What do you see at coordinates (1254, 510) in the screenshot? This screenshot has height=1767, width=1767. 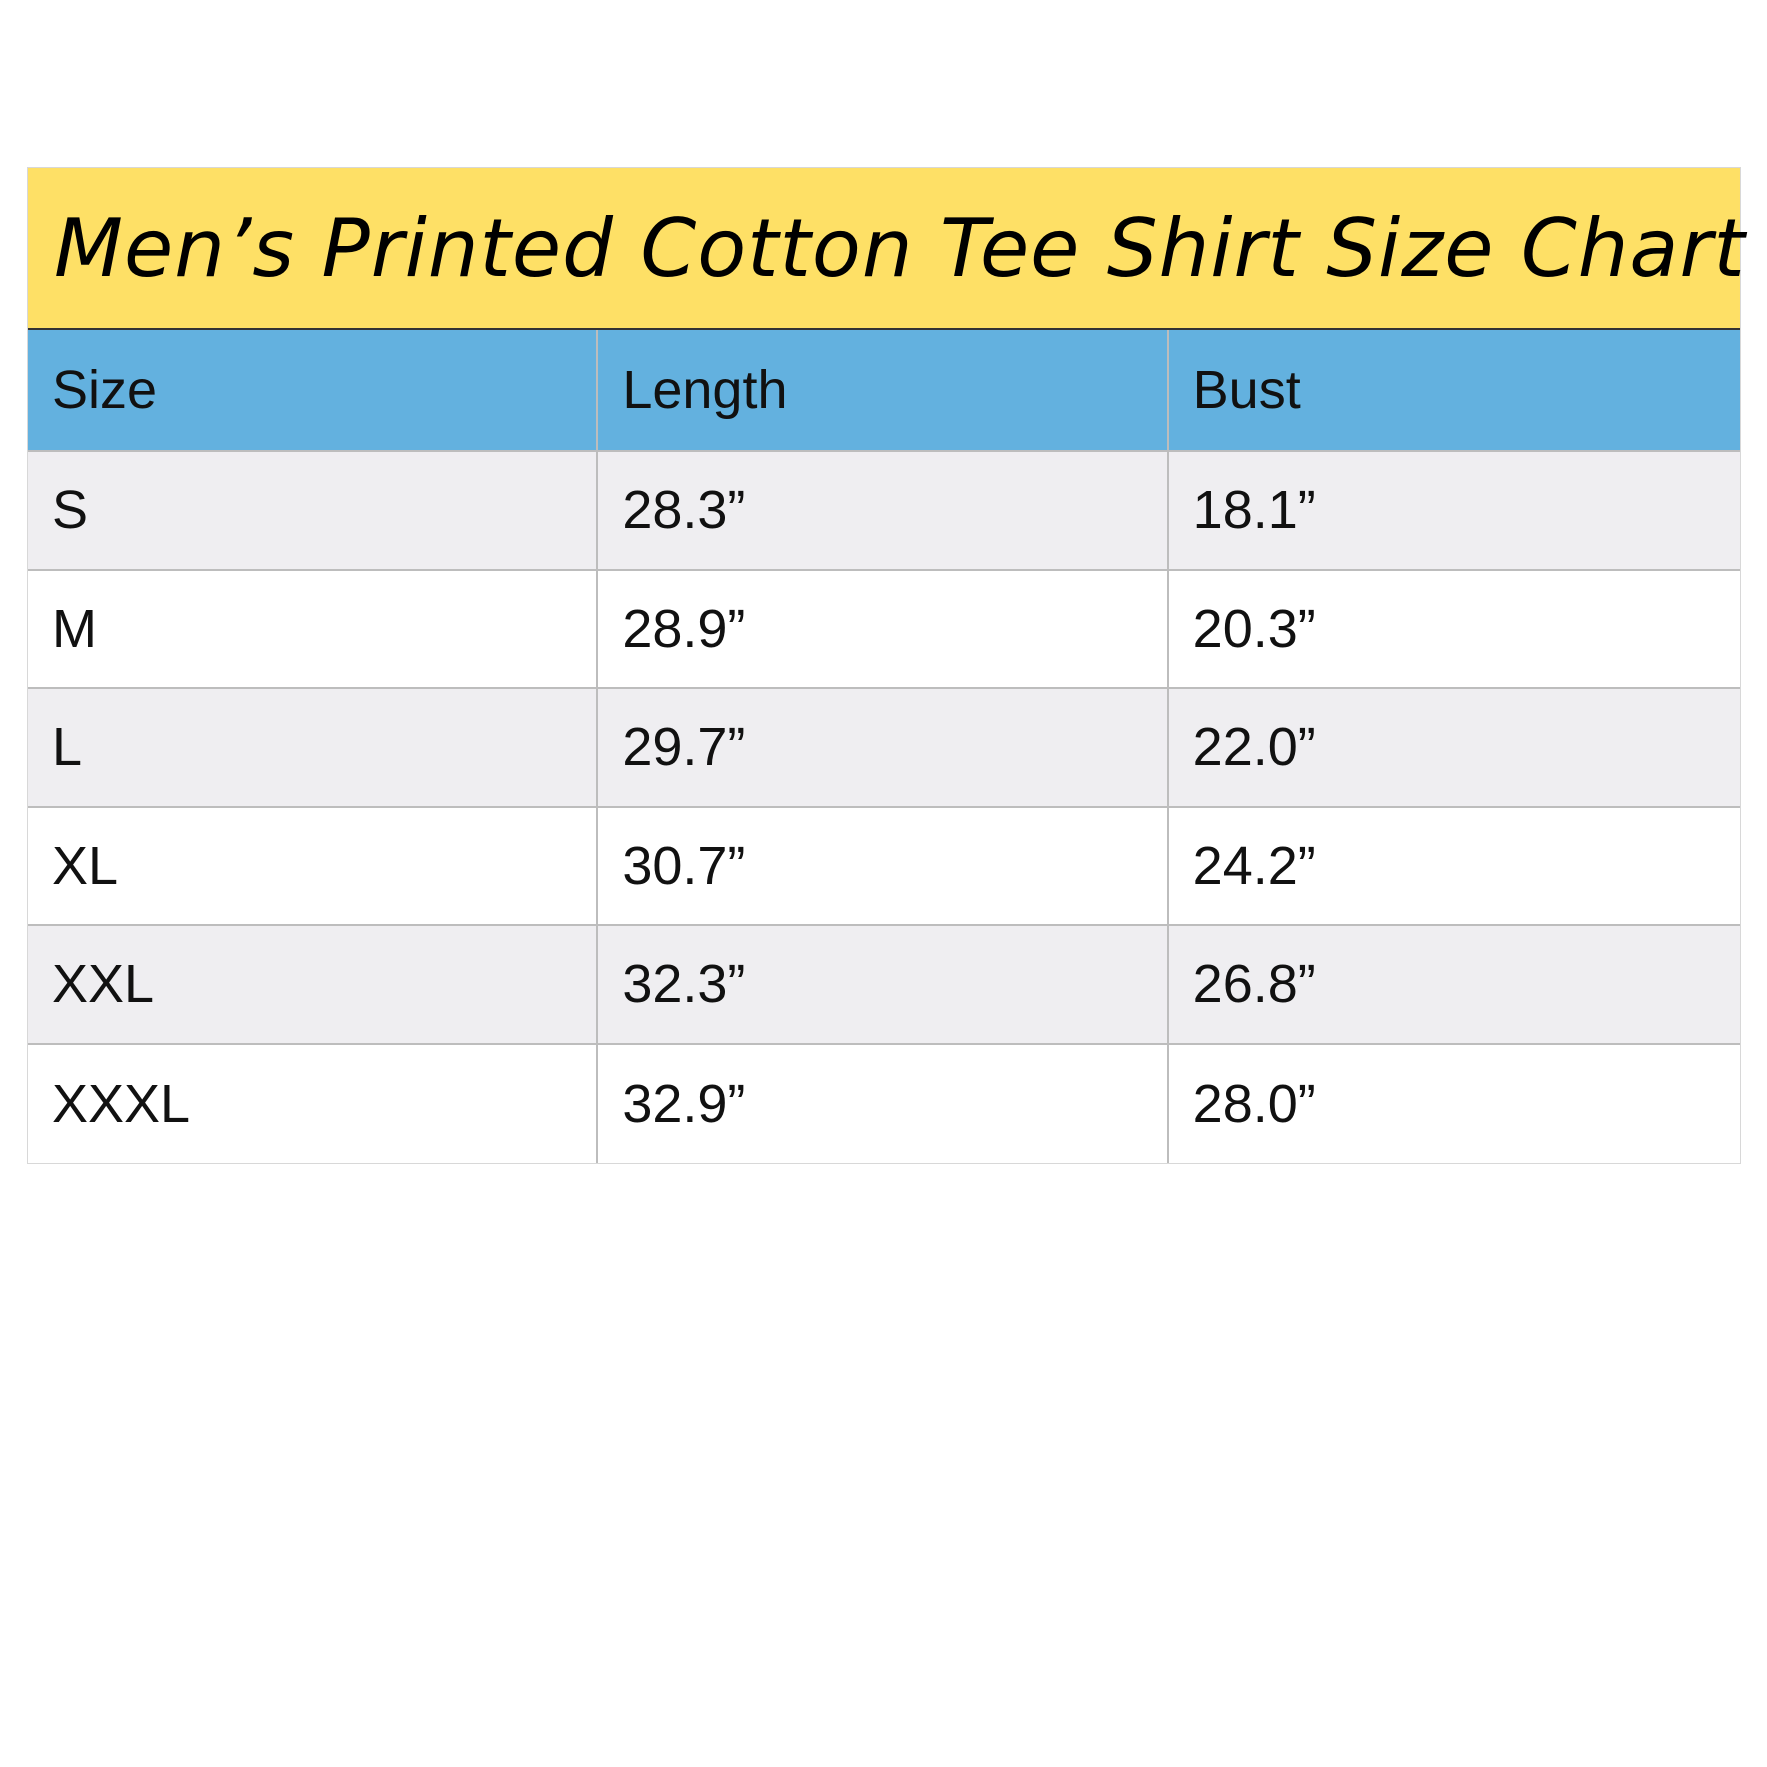 I see `bust-cell: 18.1”` at bounding box center [1254, 510].